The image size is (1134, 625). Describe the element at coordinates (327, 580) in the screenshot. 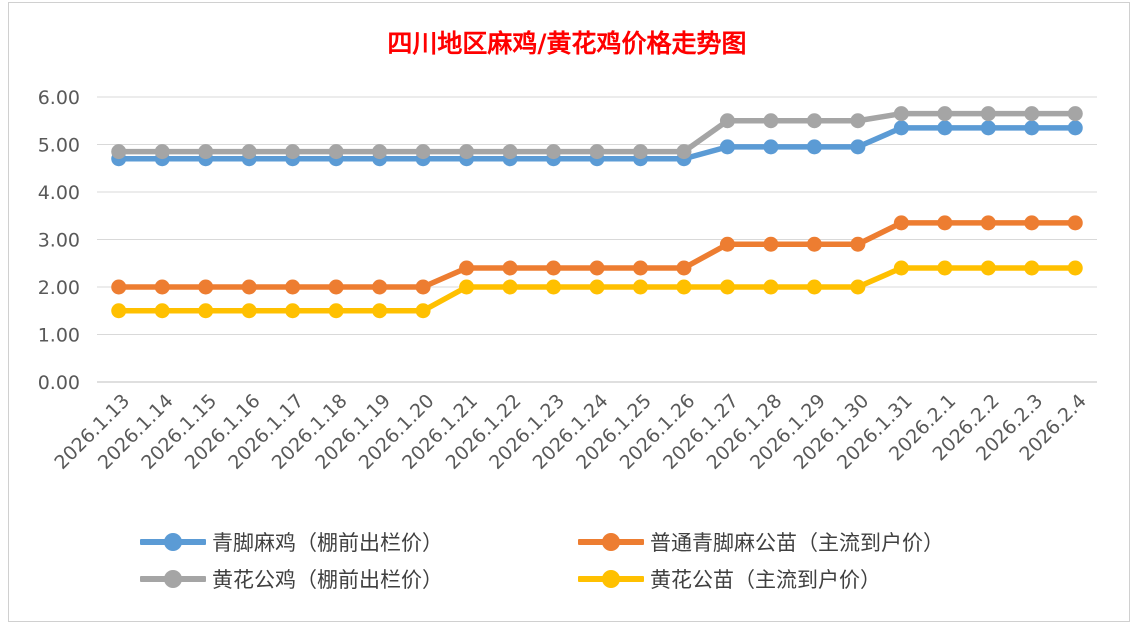

I see `legend-label: 黄花公鸡（棚前出栏价）` at that location.